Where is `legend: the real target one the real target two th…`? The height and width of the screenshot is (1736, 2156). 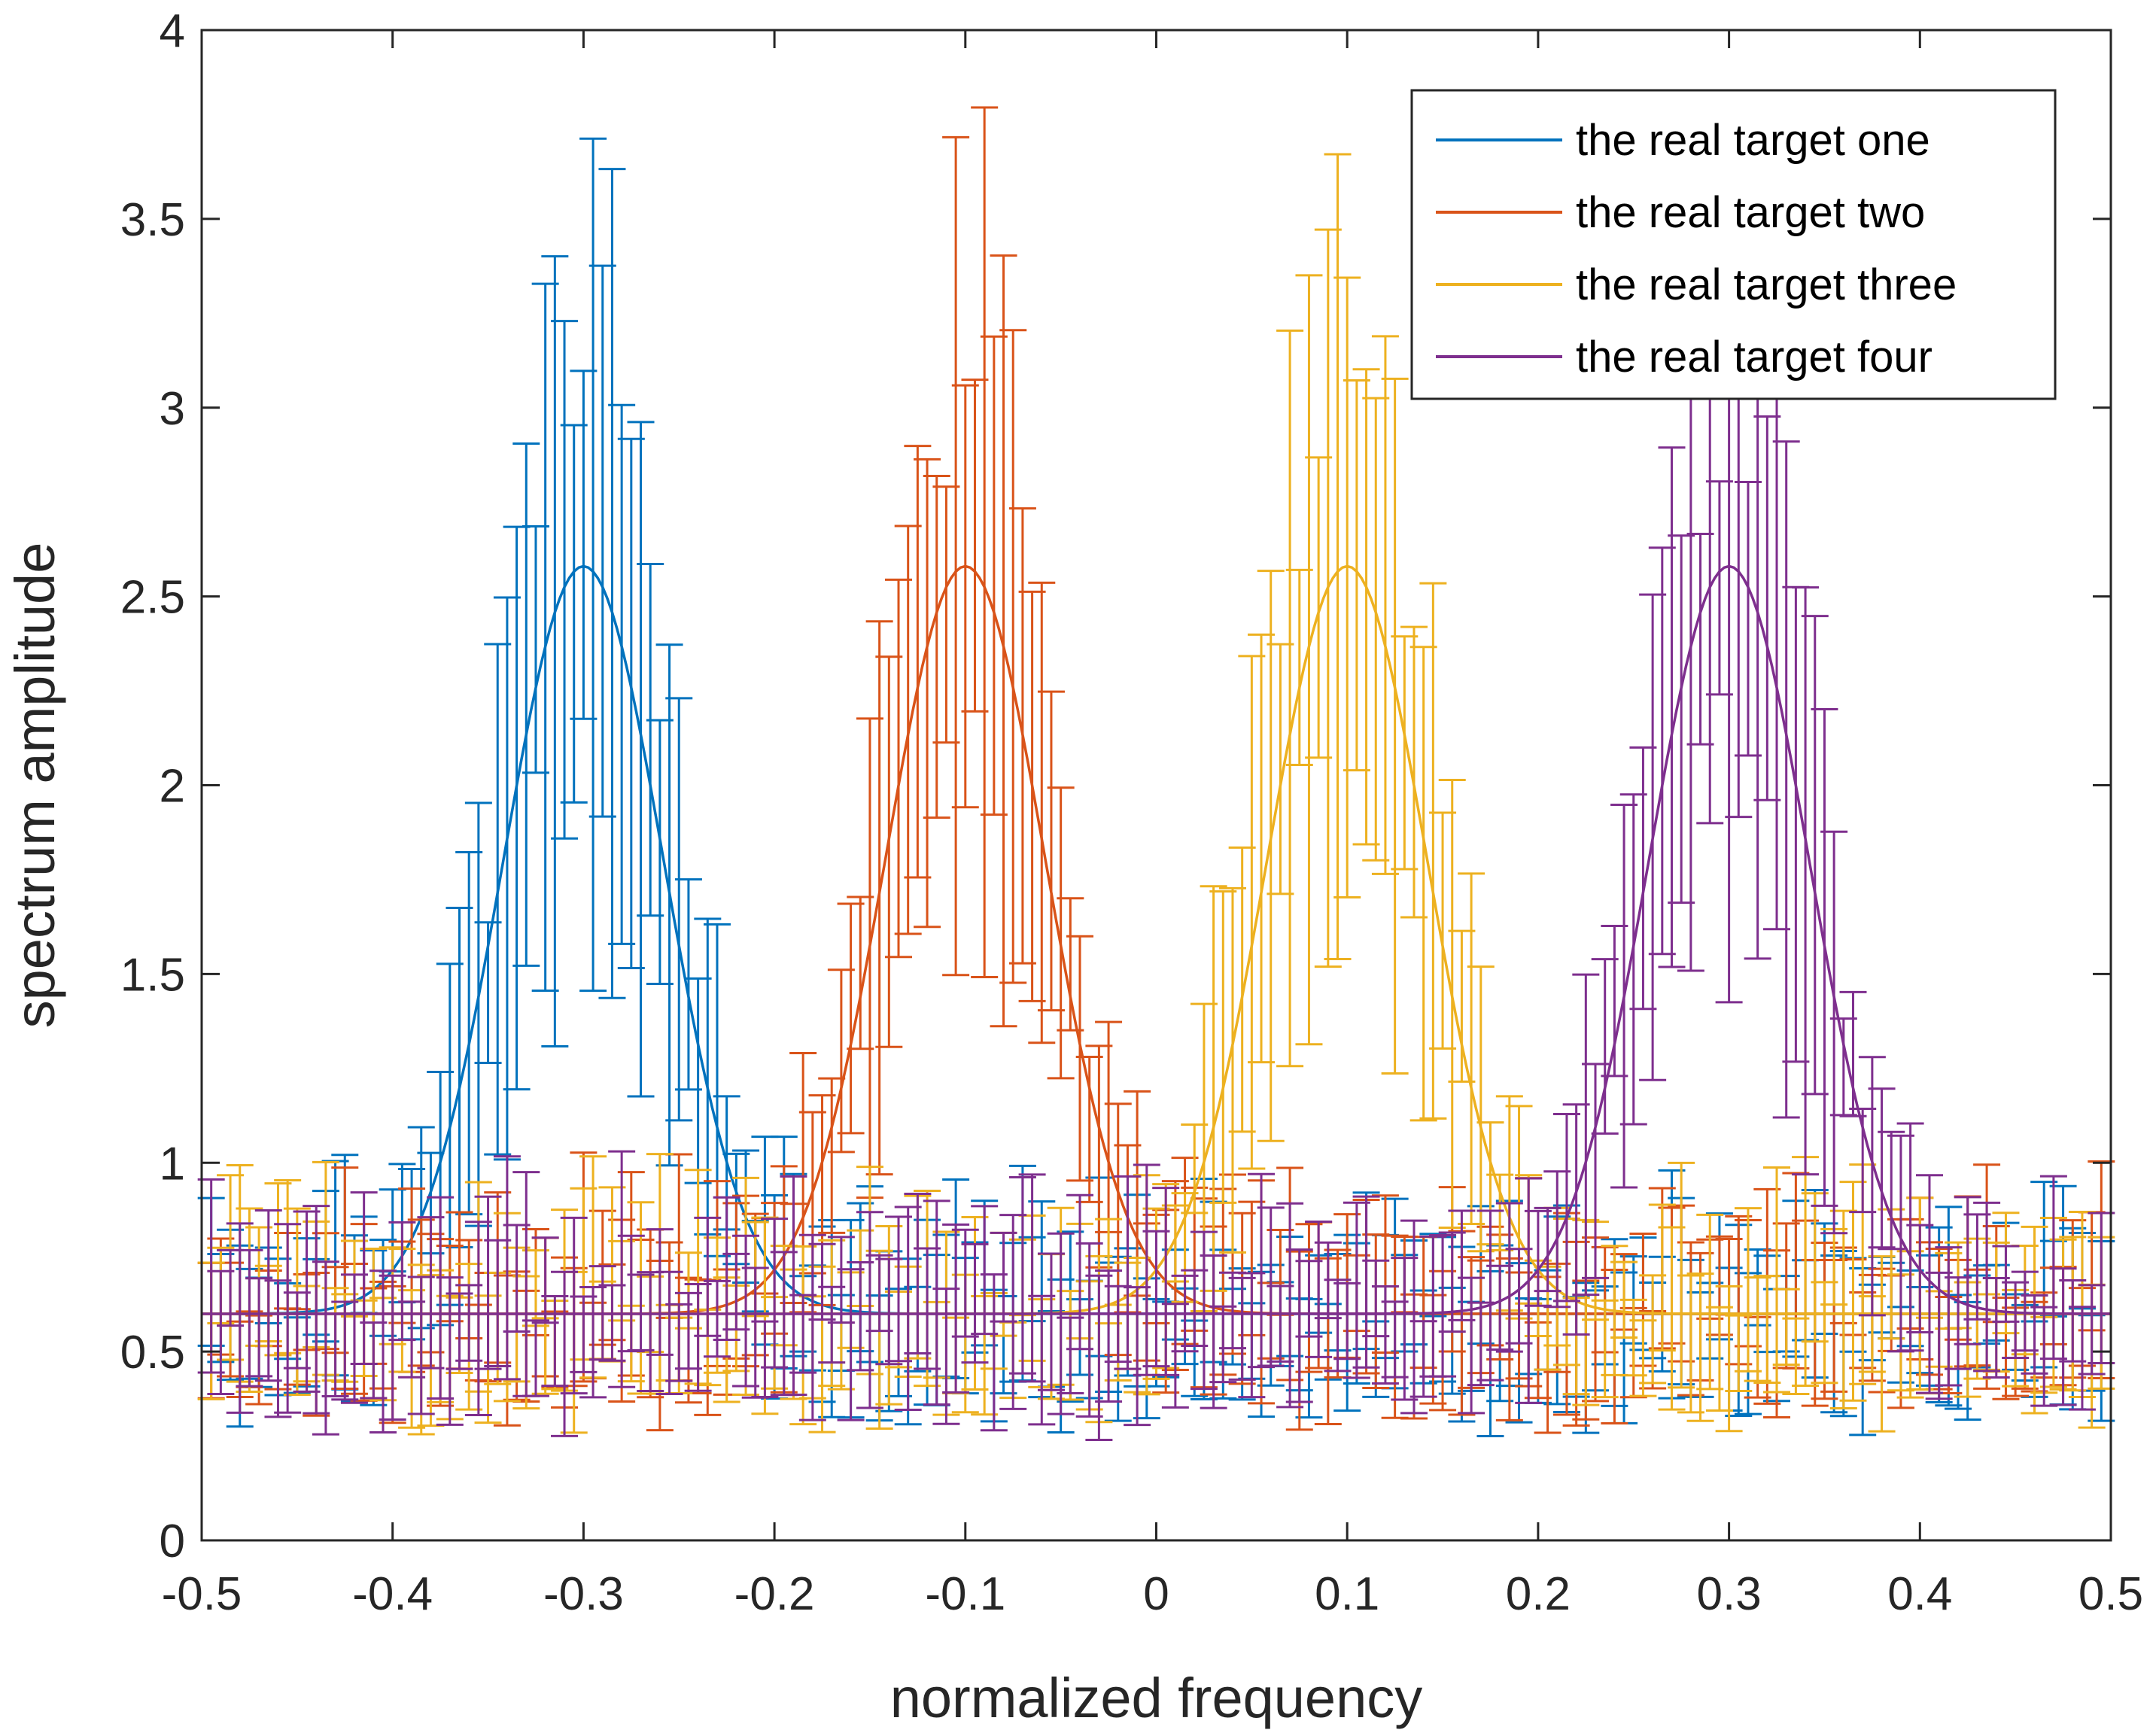 legend: the real target one the real target two th… is located at coordinates (1733, 244).